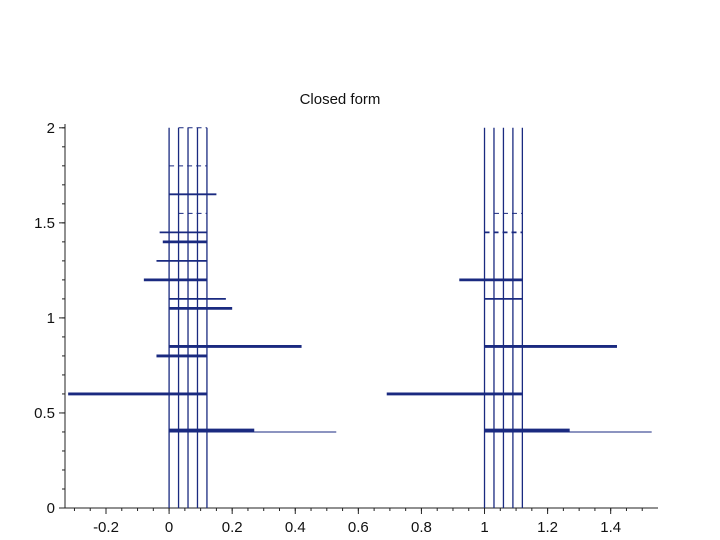  Describe the element at coordinates (51, 128) in the screenshot. I see `y-tick-label: 2` at that location.